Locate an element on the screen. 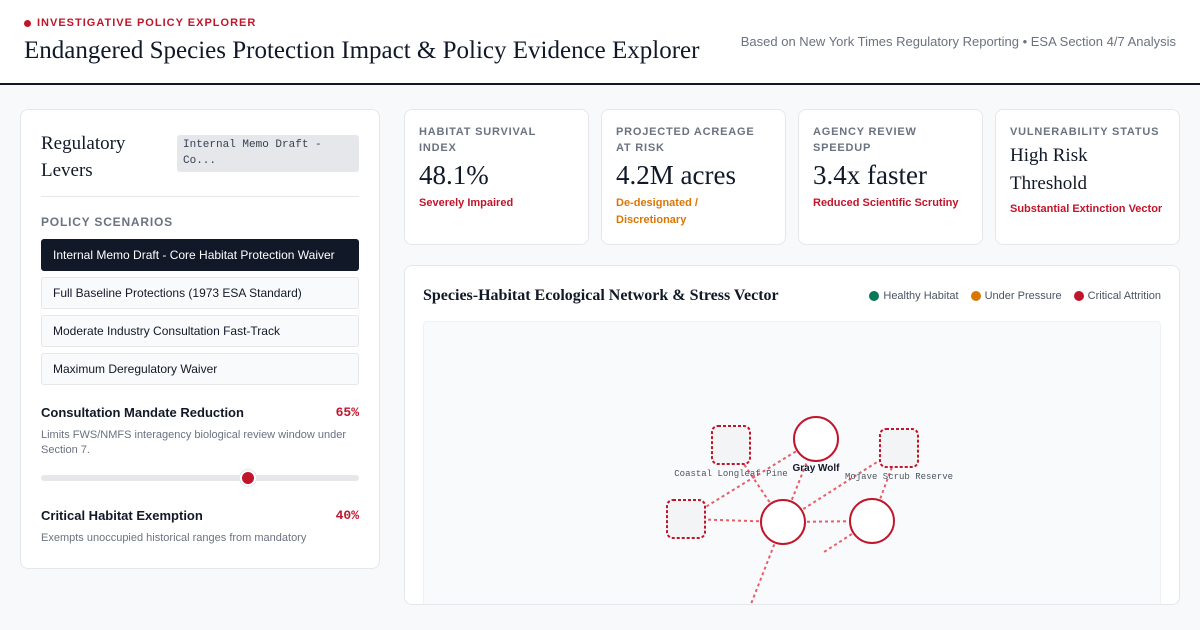  legend-item-healthy: Healthy Habitat is located at coordinates (914, 296).